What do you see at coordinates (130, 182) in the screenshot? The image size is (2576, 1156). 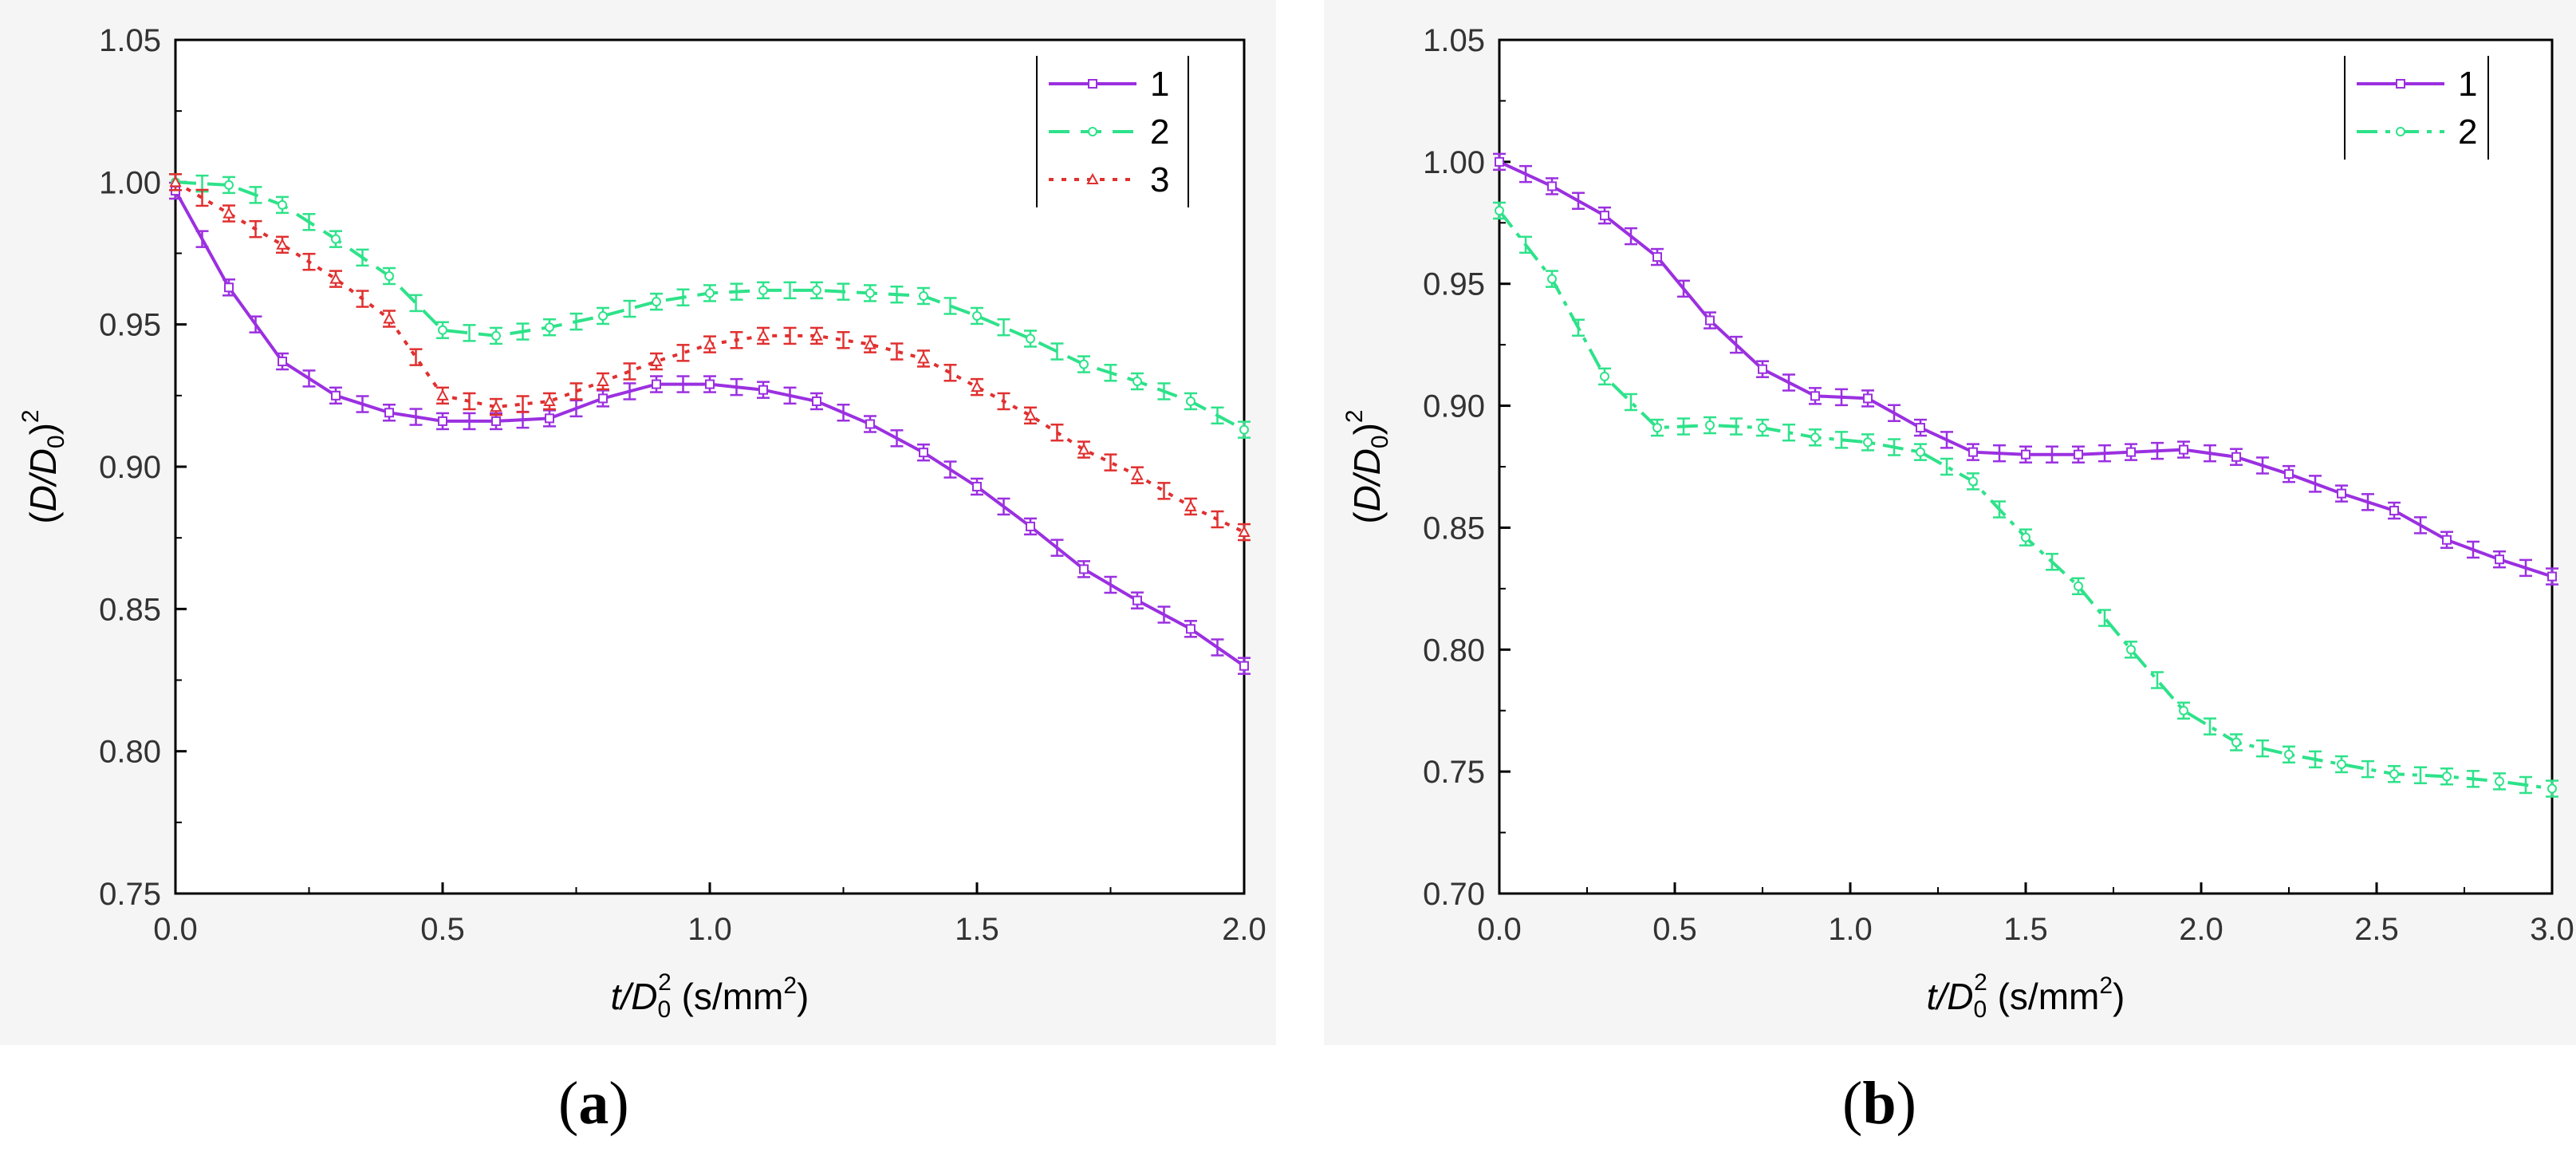 I see `panel-a-ytick-label: 1.00` at bounding box center [130, 182].